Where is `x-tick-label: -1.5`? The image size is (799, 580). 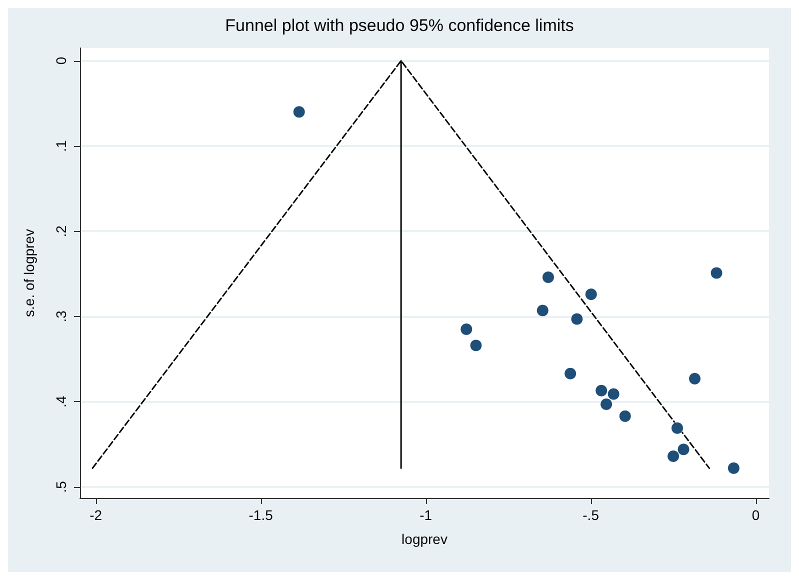
x-tick-label: -1.5 is located at coordinates (261, 515).